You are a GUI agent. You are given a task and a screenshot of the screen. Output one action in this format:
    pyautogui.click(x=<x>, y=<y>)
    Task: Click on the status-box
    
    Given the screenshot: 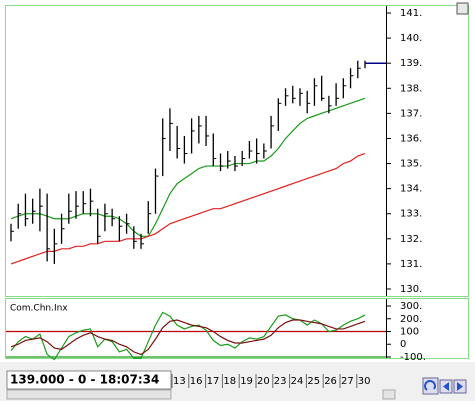 What is the action you would take?
    pyautogui.click(x=89, y=380)
    